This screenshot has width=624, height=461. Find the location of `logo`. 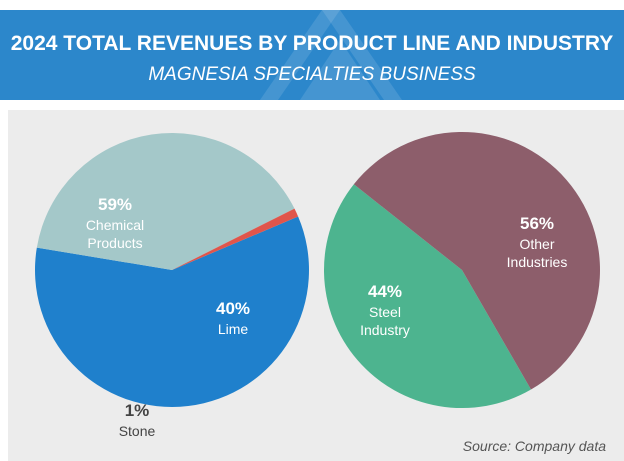

logo is located at coordinates (331, 55).